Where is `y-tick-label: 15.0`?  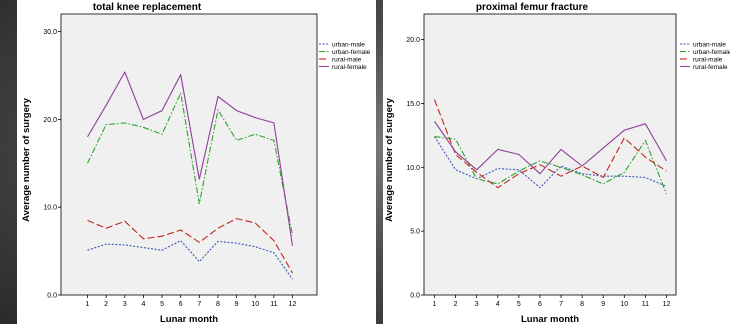
y-tick-label: 15.0 is located at coordinates (413, 104).